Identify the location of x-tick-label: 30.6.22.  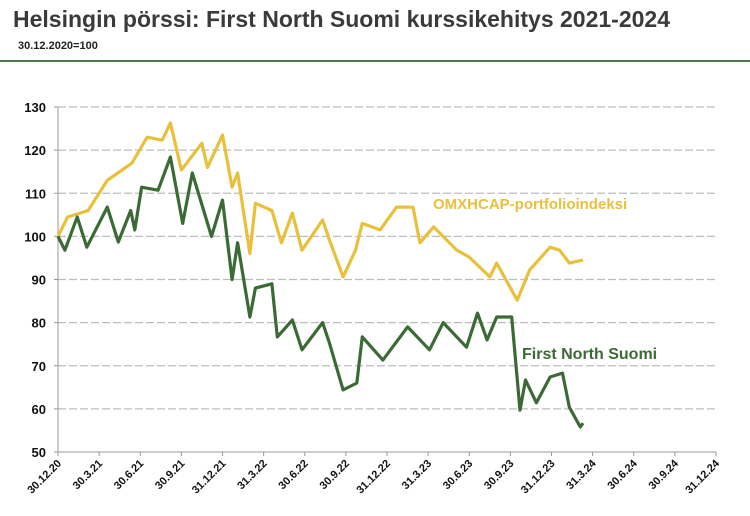
(293, 475).